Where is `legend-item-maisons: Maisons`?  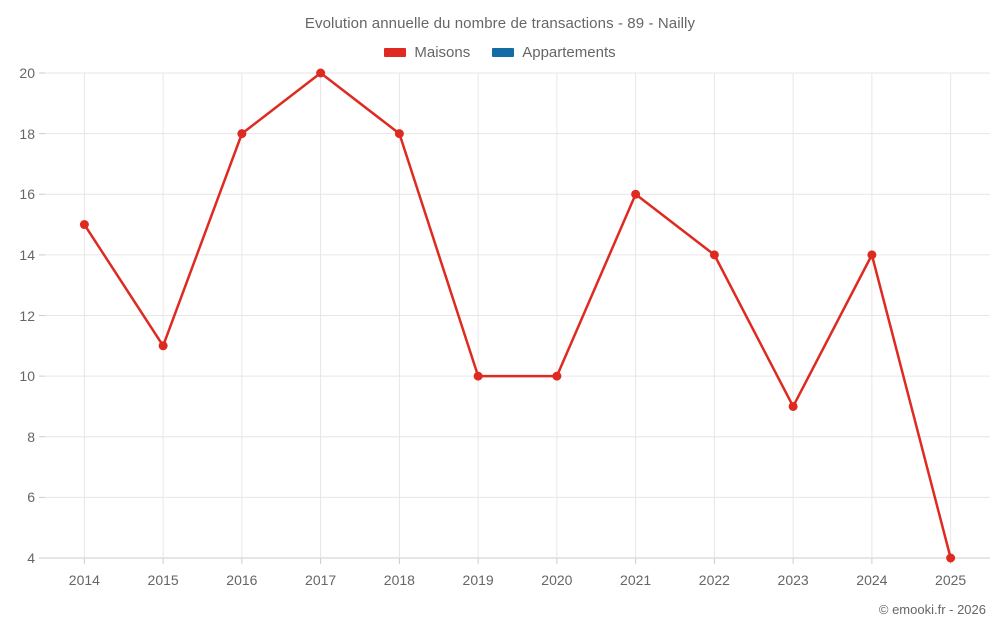
legend-item-maisons: Maisons is located at coordinates (427, 52).